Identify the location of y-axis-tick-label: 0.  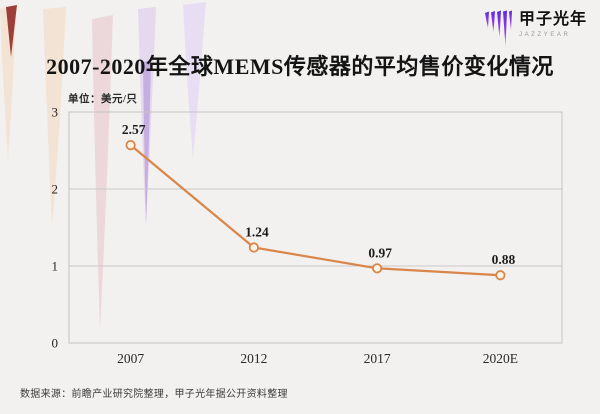
(55, 343).